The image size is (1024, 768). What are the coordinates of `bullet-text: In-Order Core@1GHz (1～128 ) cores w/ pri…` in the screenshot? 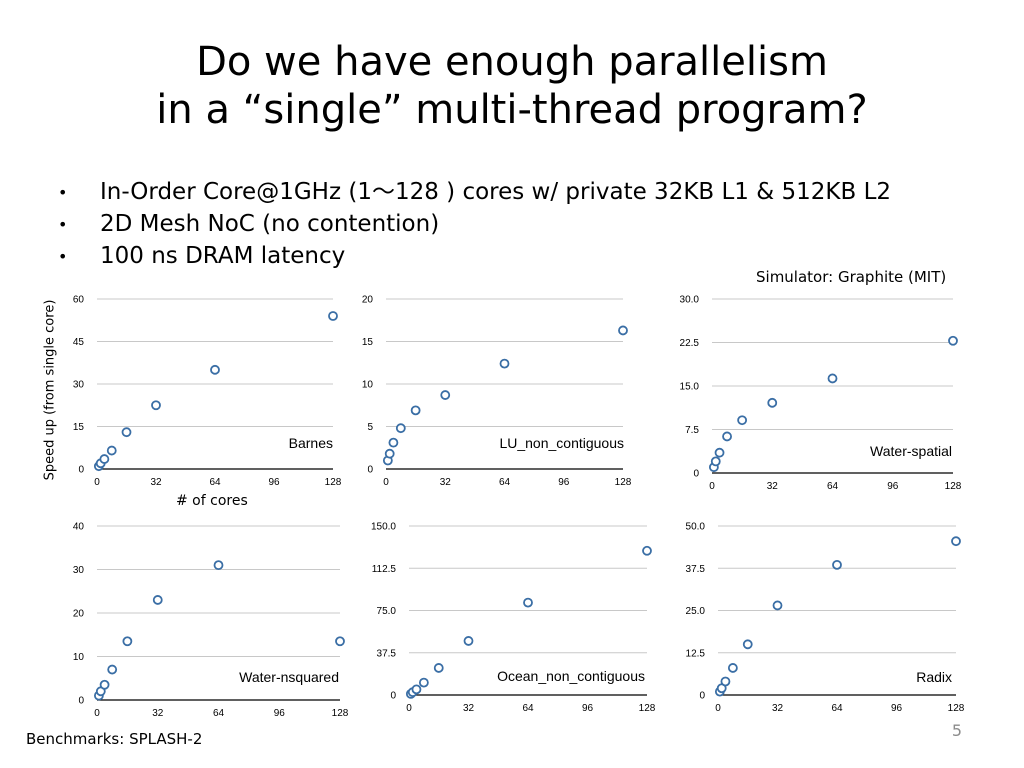 It's located at (496, 192).